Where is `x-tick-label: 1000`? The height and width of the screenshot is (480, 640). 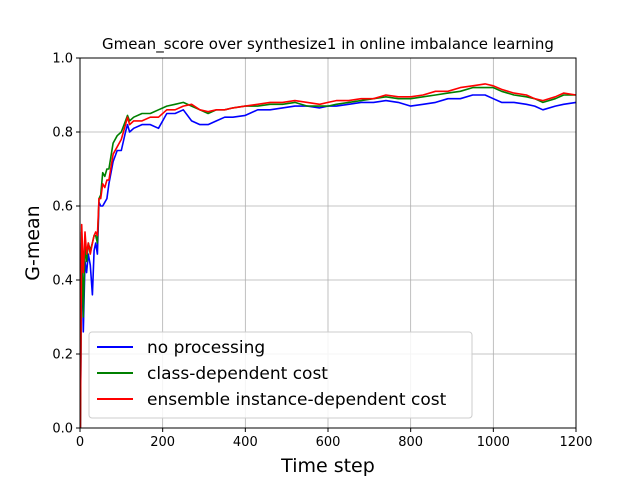
x-tick-label: 1000 is located at coordinates (493, 442).